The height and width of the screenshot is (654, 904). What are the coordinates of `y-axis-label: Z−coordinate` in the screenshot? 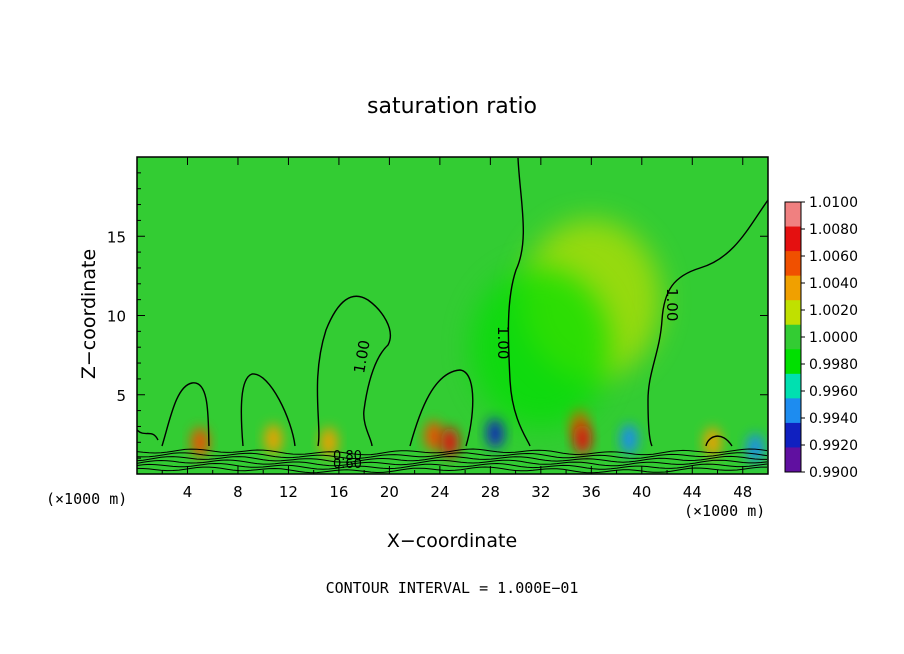 It's located at (89, 314).